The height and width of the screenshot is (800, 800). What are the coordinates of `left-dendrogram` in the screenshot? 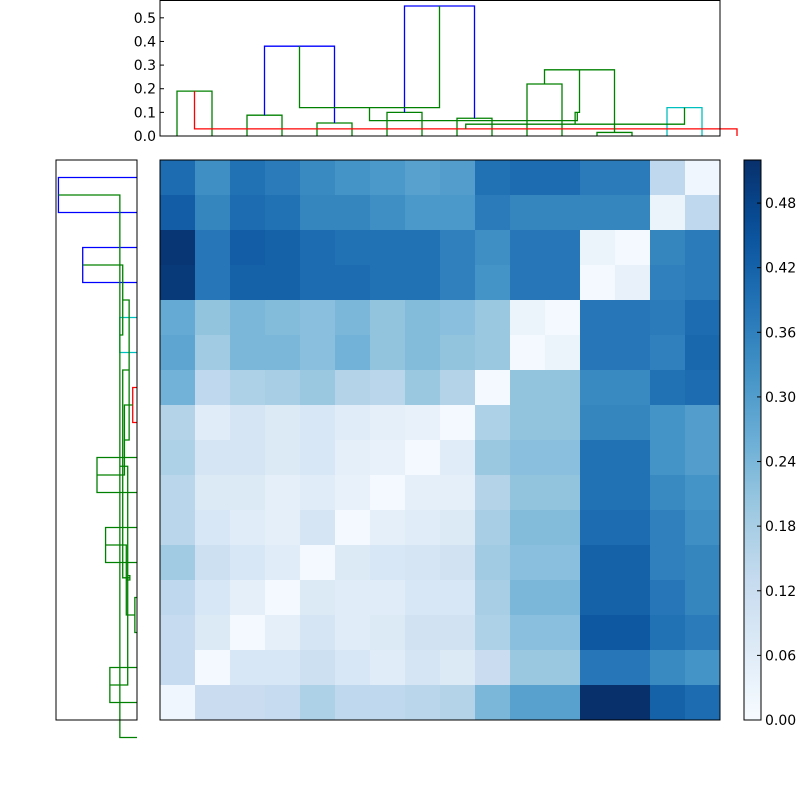 It's located at (96, 449).